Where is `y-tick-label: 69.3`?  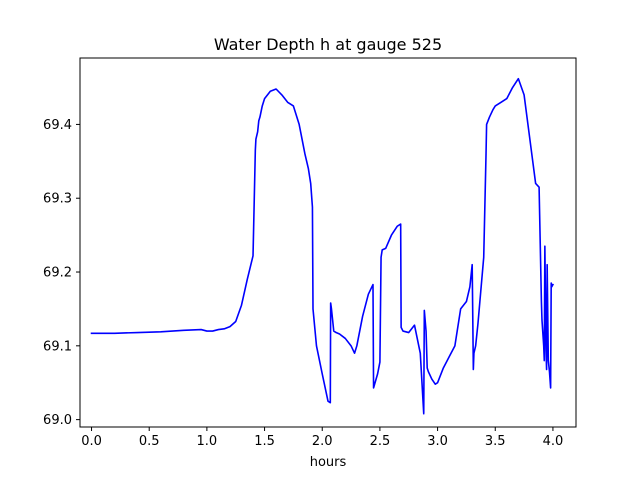
y-tick-label: 69.3 is located at coordinates (57, 199).